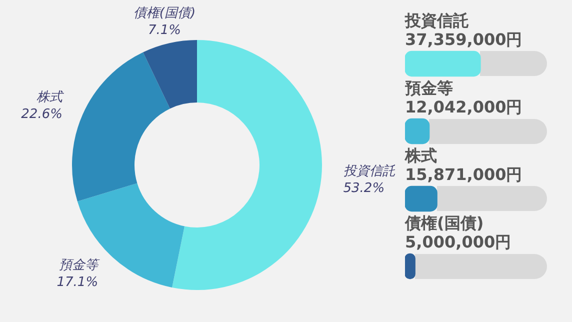 This screenshot has height=322, width=572. What do you see at coordinates (420, 155) in the screenshot?
I see `y-tick-label: 株式` at bounding box center [420, 155].